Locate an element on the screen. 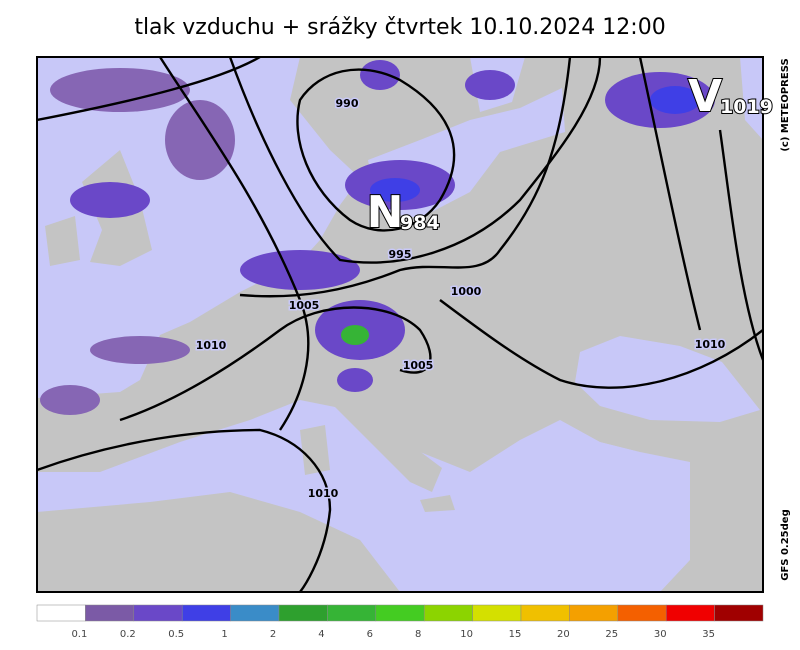 Image resolution: width=800 pixels, height=650 pixels. legend-label: 6 is located at coordinates (370, 634).